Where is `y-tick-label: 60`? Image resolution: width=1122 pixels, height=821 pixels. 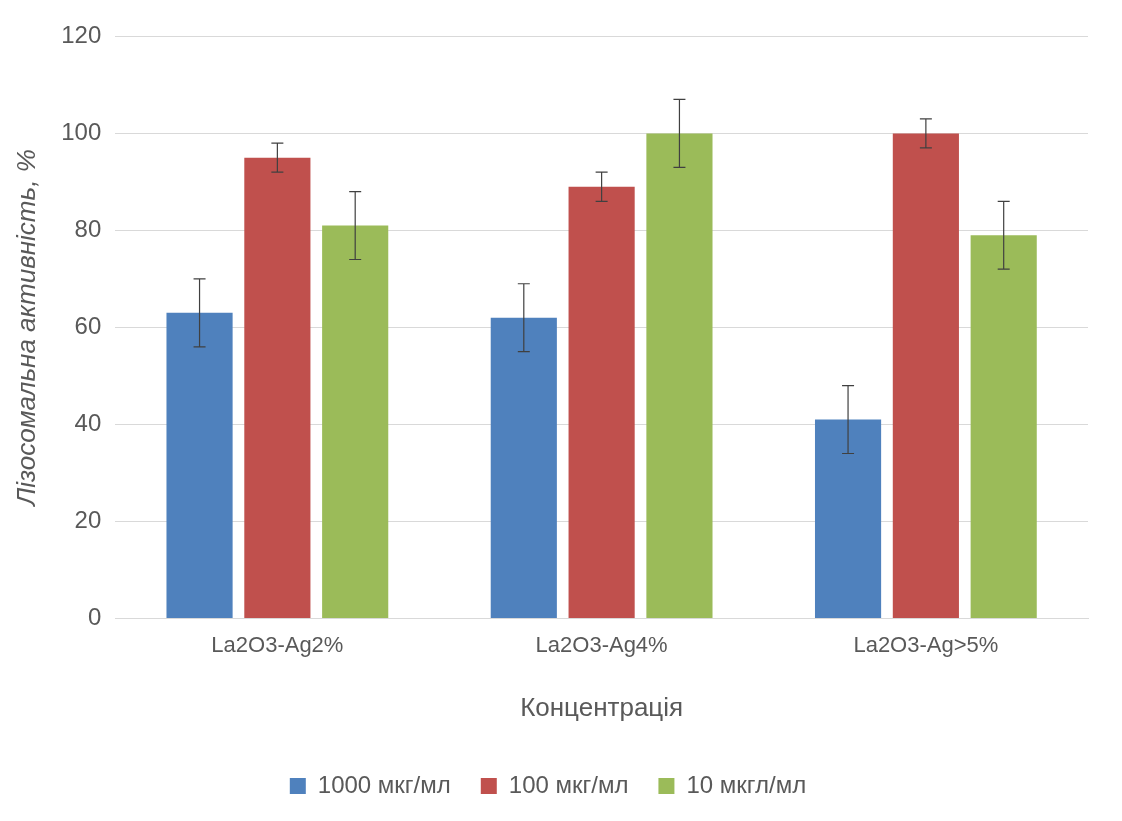 y-tick-label: 60 is located at coordinates (88, 326).